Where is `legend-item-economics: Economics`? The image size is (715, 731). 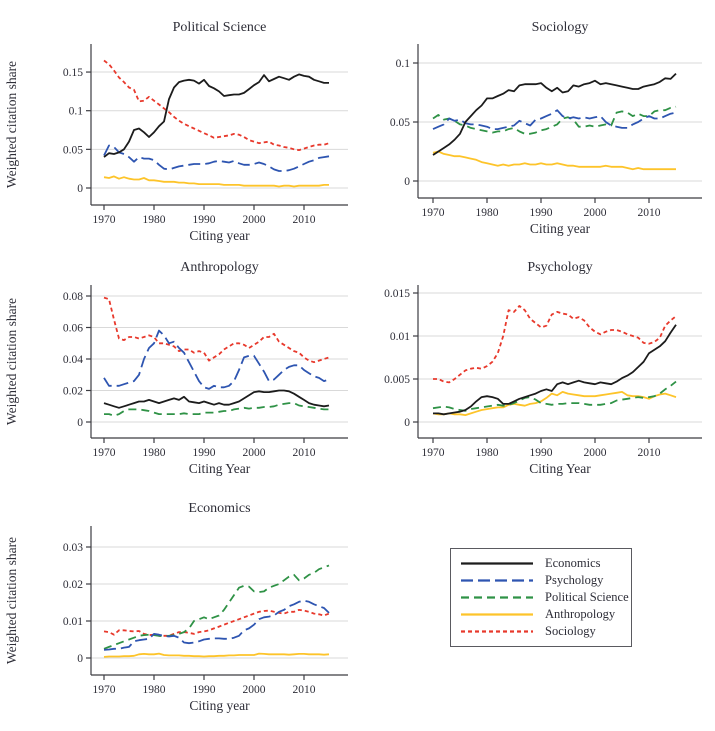 legend-item-economics: Economics is located at coordinates (546, 564).